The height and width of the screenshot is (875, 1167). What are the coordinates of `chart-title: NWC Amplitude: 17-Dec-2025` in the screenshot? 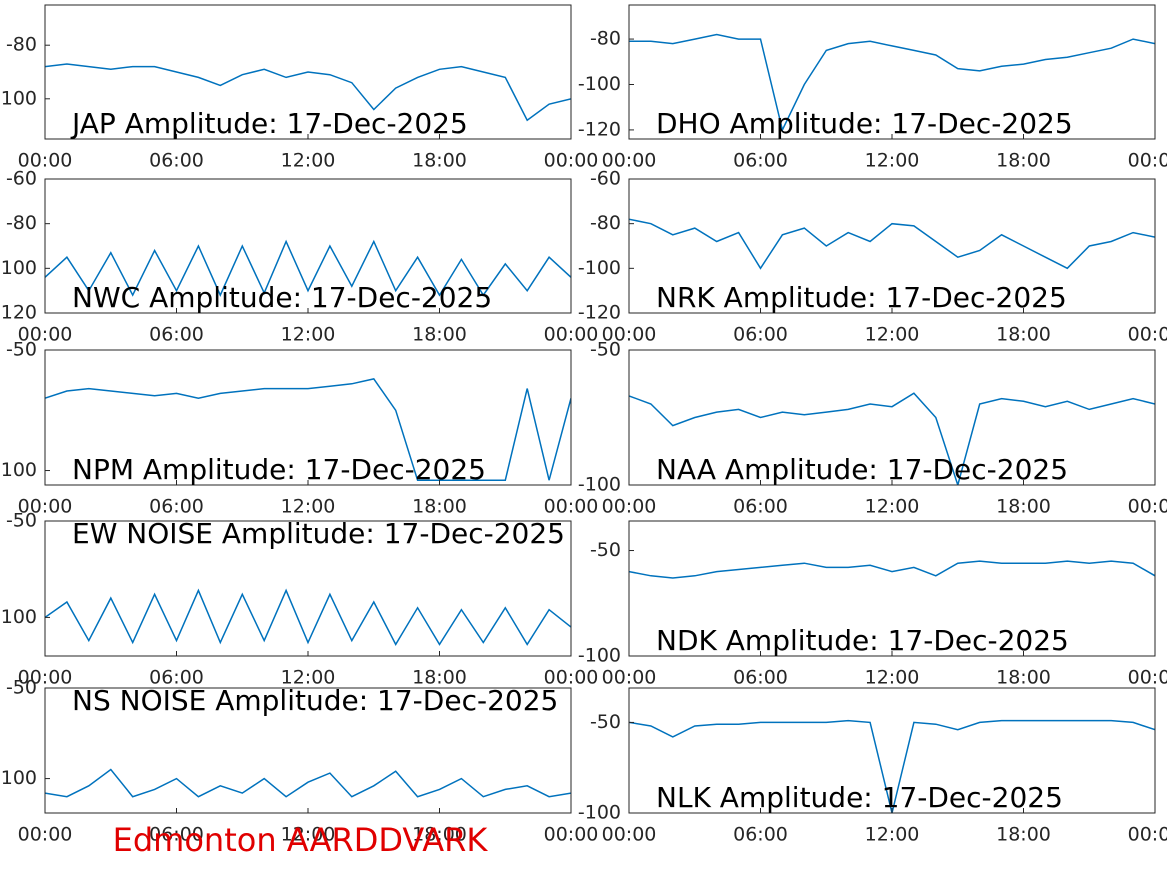 It's located at (282, 297).